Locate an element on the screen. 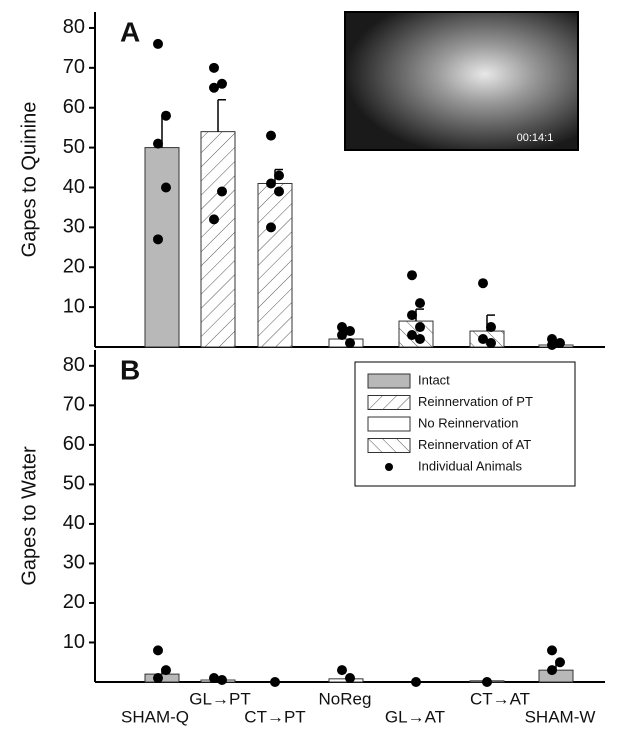 The width and height of the screenshot is (621, 753). y-axis-label: Gapes to Quinine is located at coordinates (29, 180).